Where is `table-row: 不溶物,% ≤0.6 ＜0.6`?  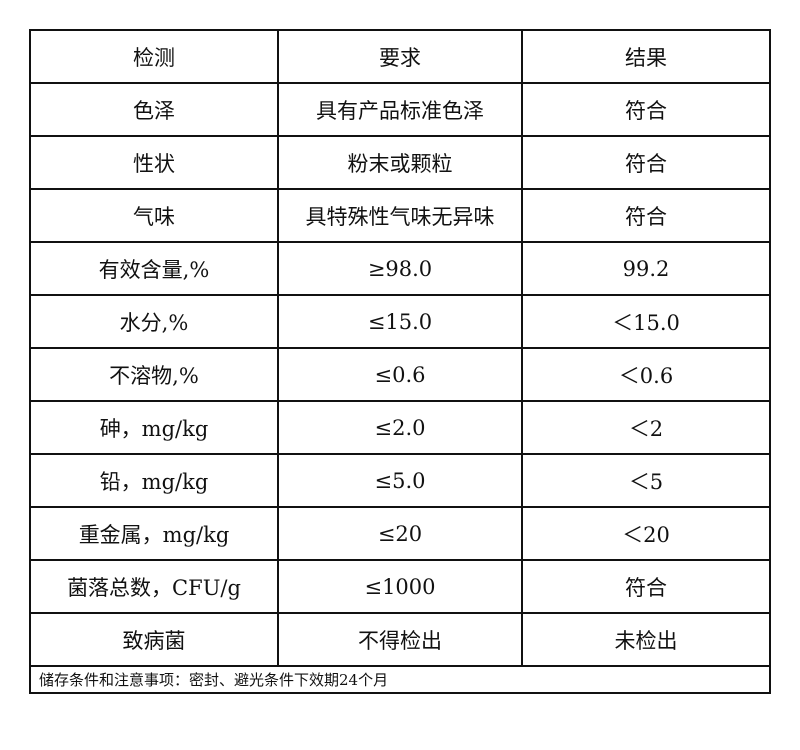 table-row: 不溶物,% ≤0.6 ＜0.6 is located at coordinates (400, 374).